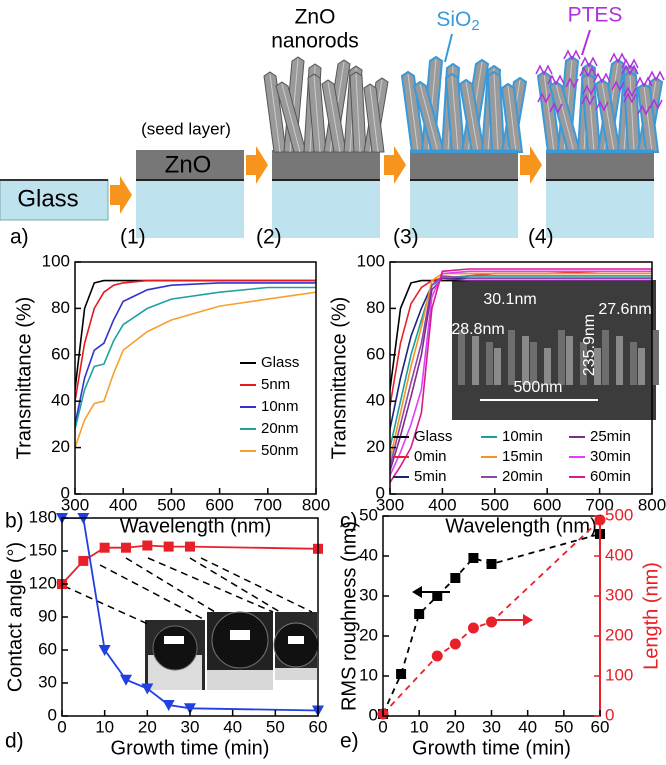 The image size is (666, 765). What do you see at coordinates (196, 526) in the screenshot?
I see `x-axis-title: Wavelength (nm)` at bounding box center [196, 526].